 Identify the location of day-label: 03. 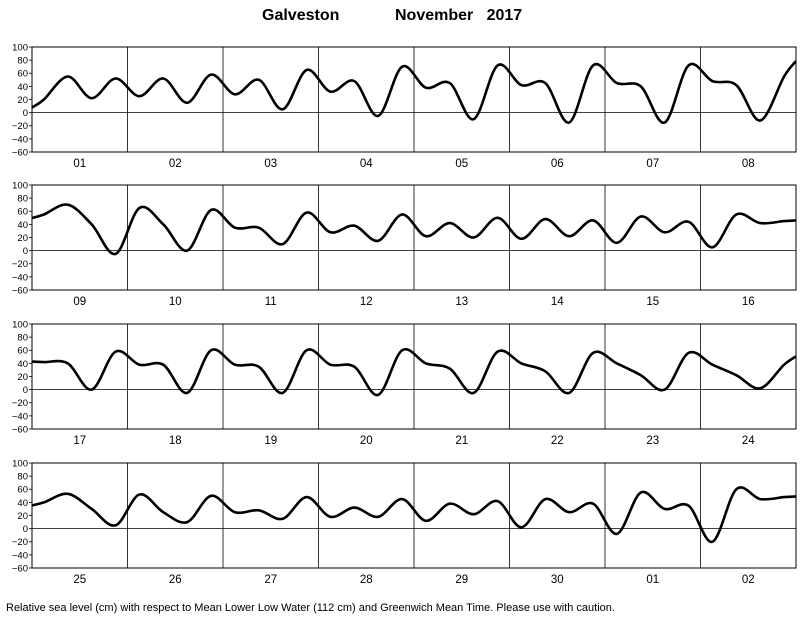
(270, 164).